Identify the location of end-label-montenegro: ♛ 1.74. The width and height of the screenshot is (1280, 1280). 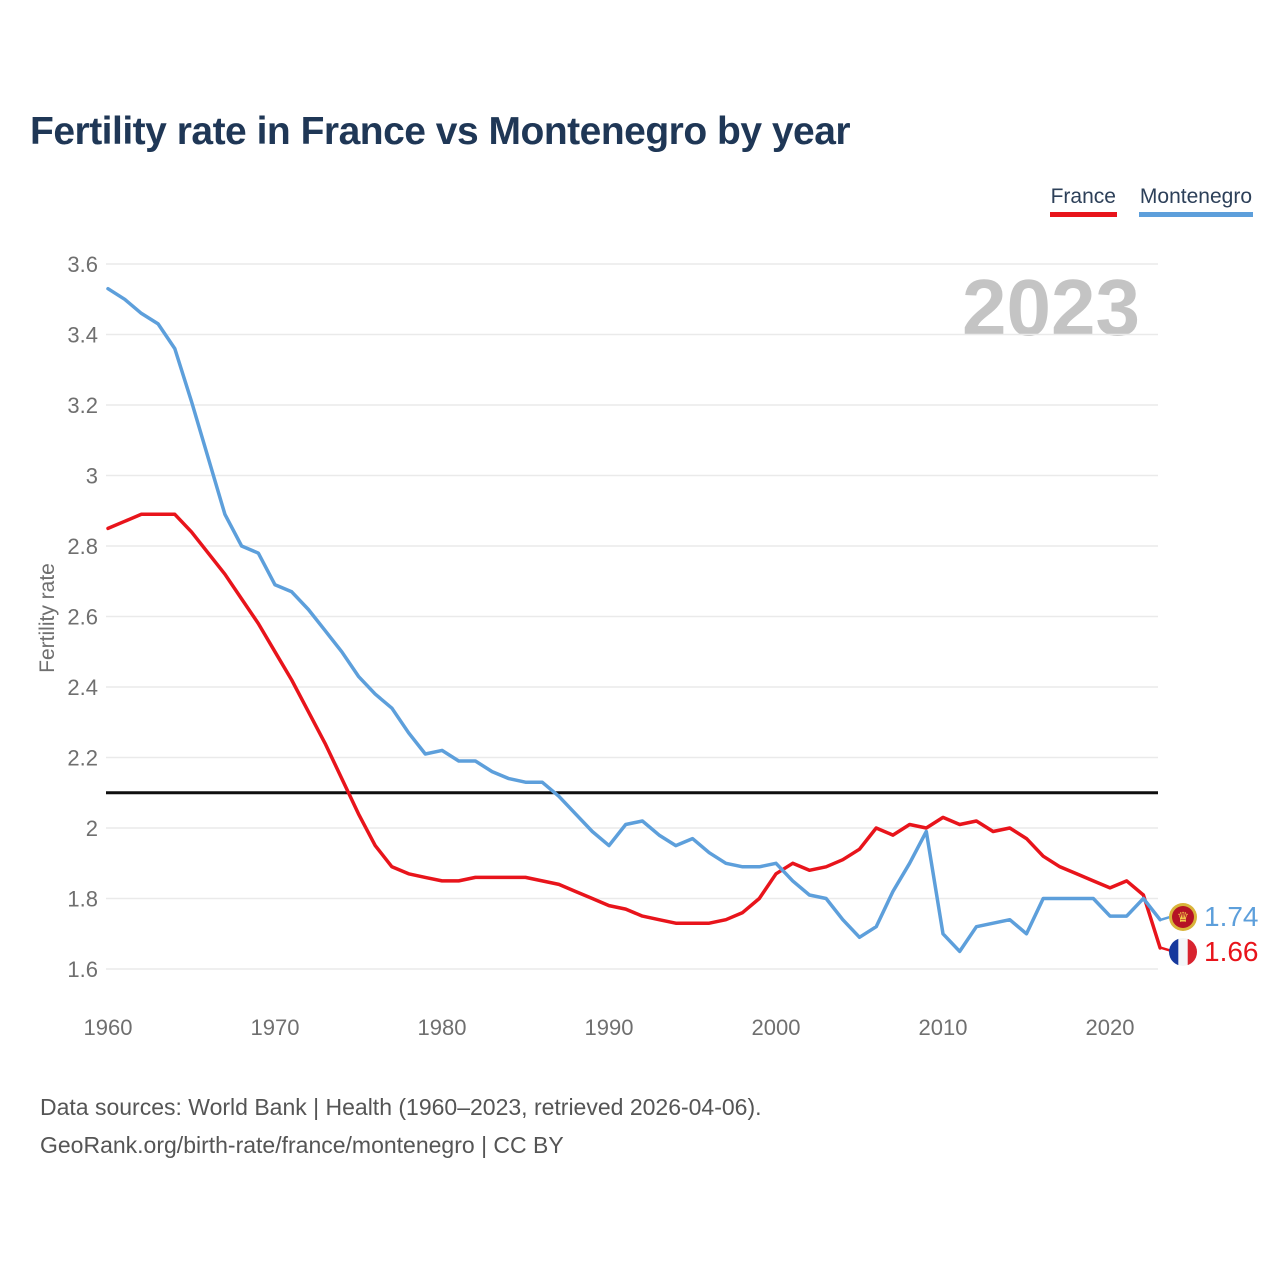
(1214, 917).